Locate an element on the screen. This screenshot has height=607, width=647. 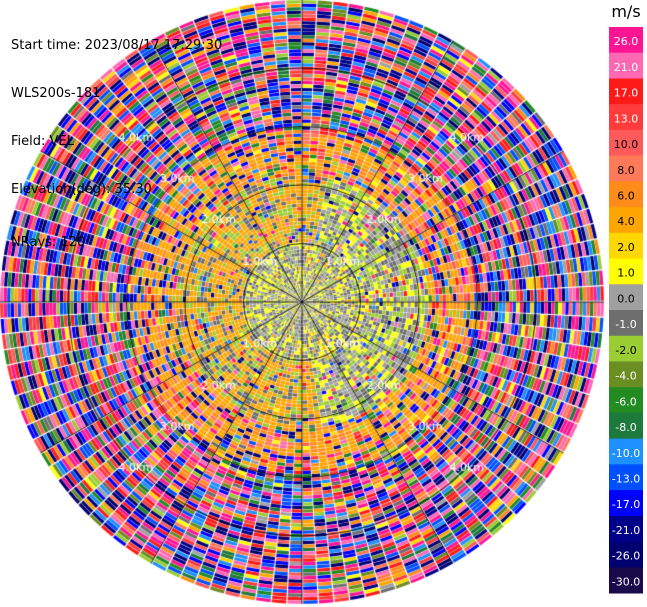
colorbar-tick-label: -6.0 is located at coordinates (625, 401).